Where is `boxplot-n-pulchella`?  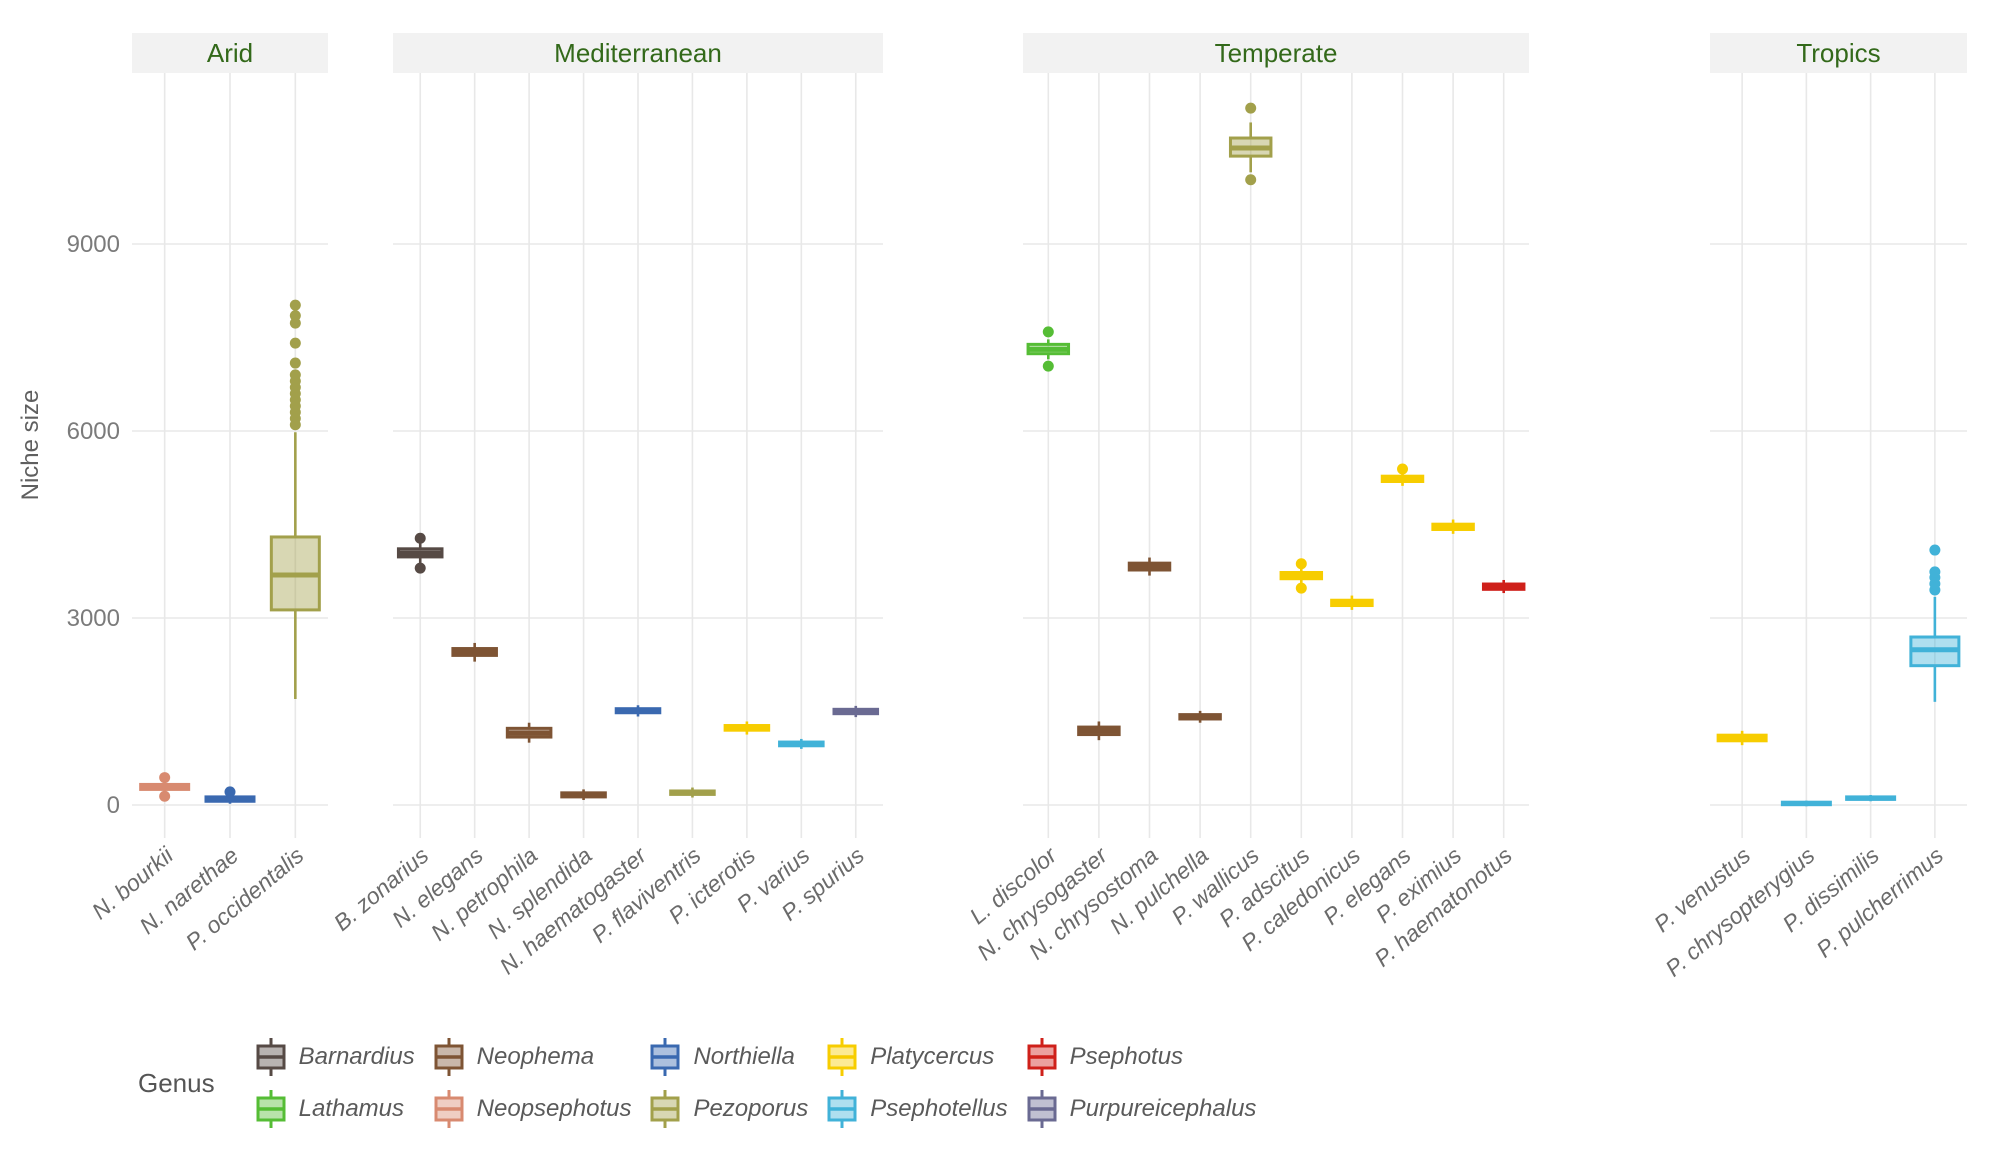
boxplot-n-pulchella is located at coordinates (1200, 716).